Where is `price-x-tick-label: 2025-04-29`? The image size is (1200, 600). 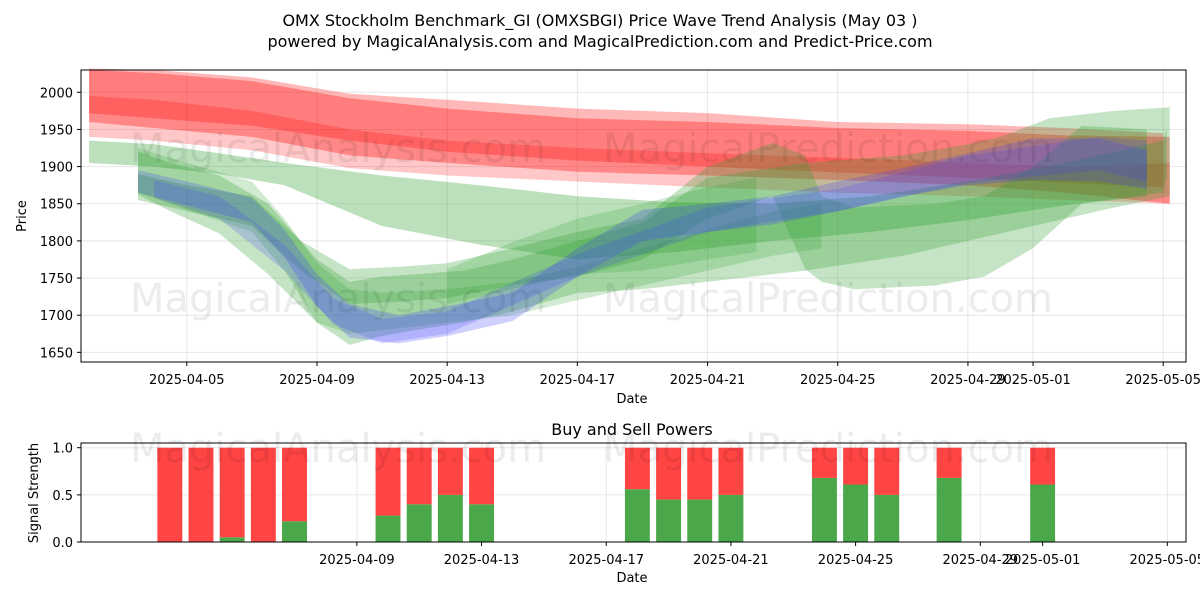 price-x-tick-label: 2025-04-29 is located at coordinates (968, 380).